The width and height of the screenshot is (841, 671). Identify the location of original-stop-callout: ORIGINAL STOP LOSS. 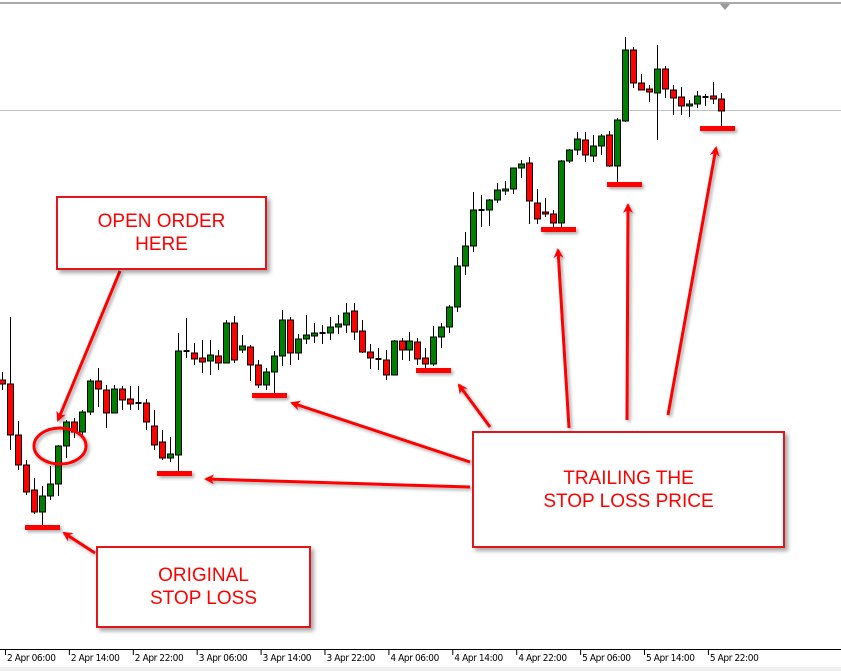
(203, 587).